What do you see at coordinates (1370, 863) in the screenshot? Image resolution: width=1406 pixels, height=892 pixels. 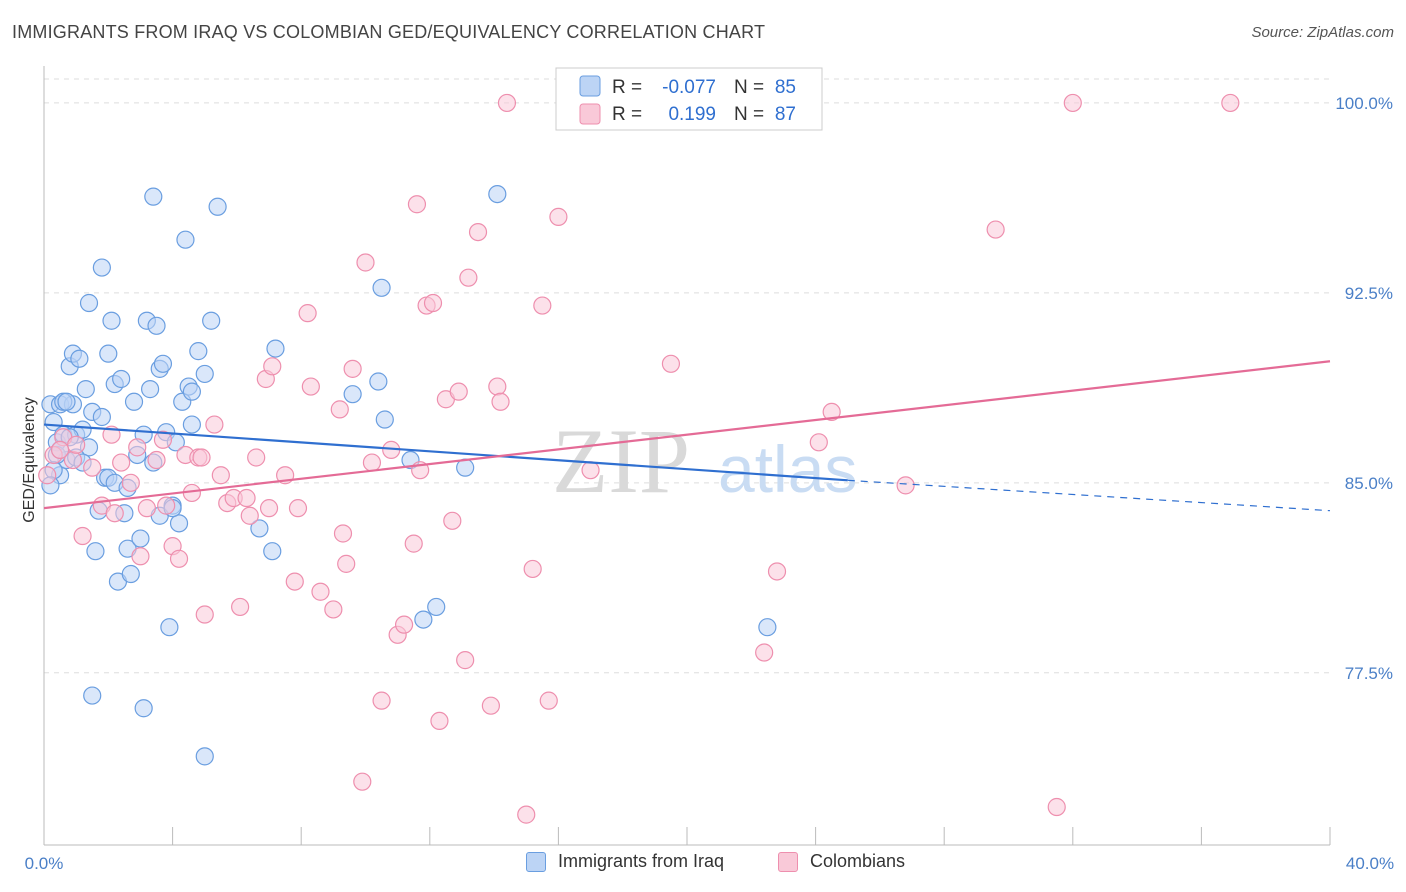 I see `x-tick-label-max: 40.0%` at bounding box center [1370, 863].